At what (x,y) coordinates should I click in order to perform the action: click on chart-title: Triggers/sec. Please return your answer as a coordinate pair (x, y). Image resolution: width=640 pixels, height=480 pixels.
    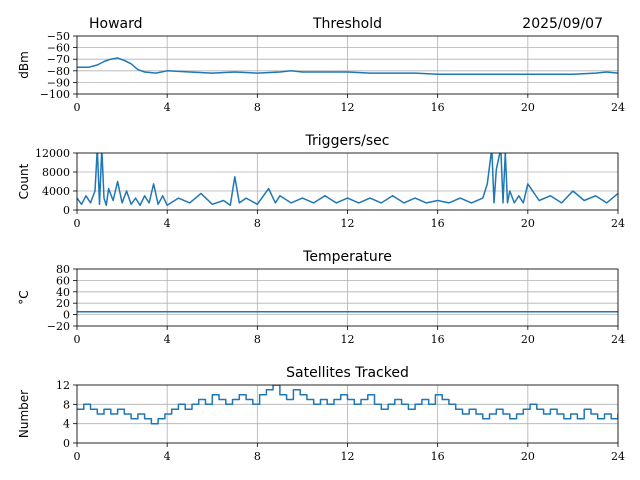
    Looking at the image, I should click on (347, 141).